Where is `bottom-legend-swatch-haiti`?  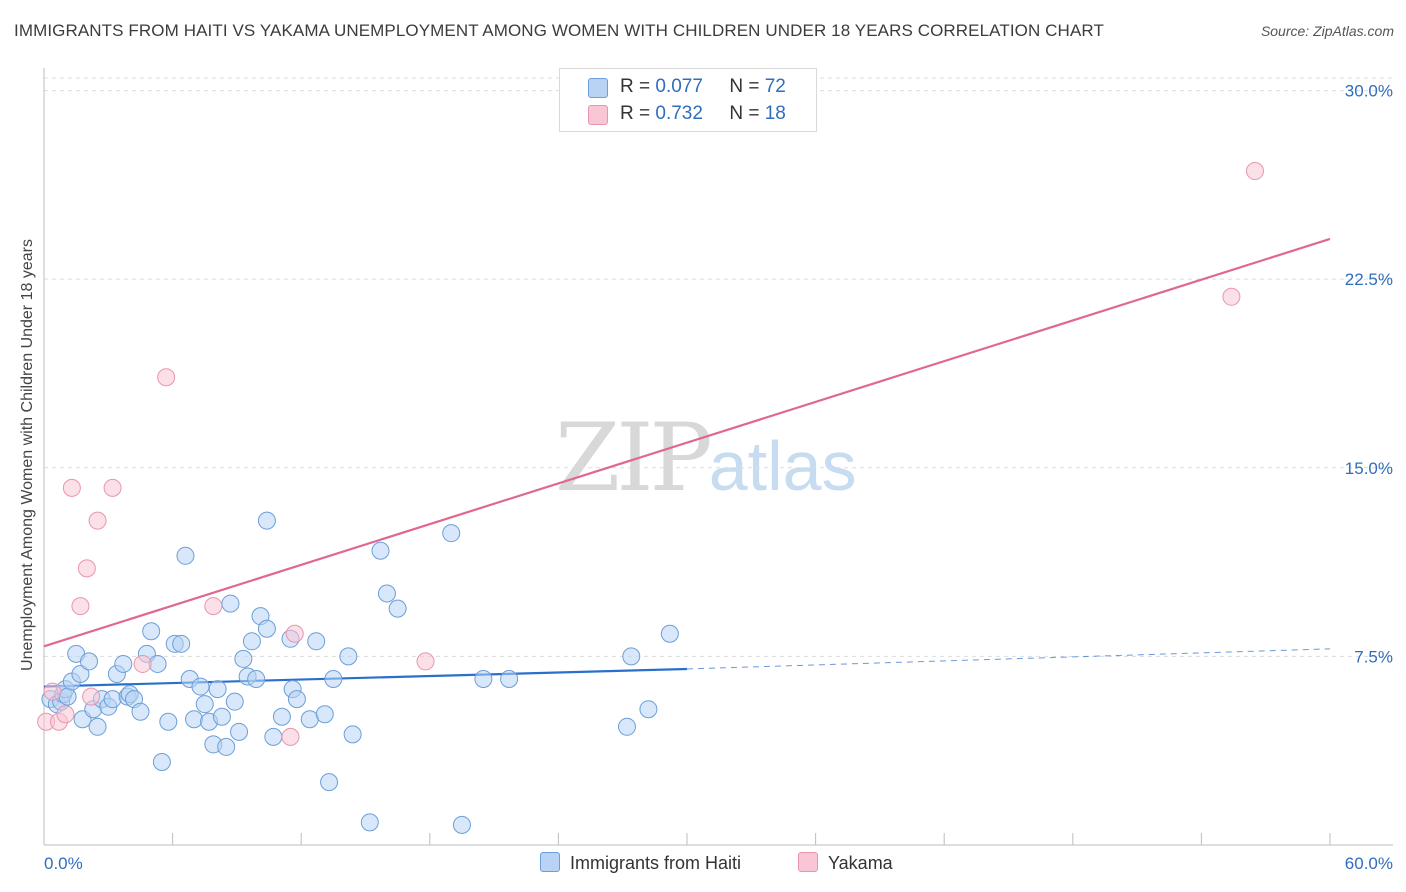
bottom-legend-swatch-haiti is located at coordinates (550, 862).